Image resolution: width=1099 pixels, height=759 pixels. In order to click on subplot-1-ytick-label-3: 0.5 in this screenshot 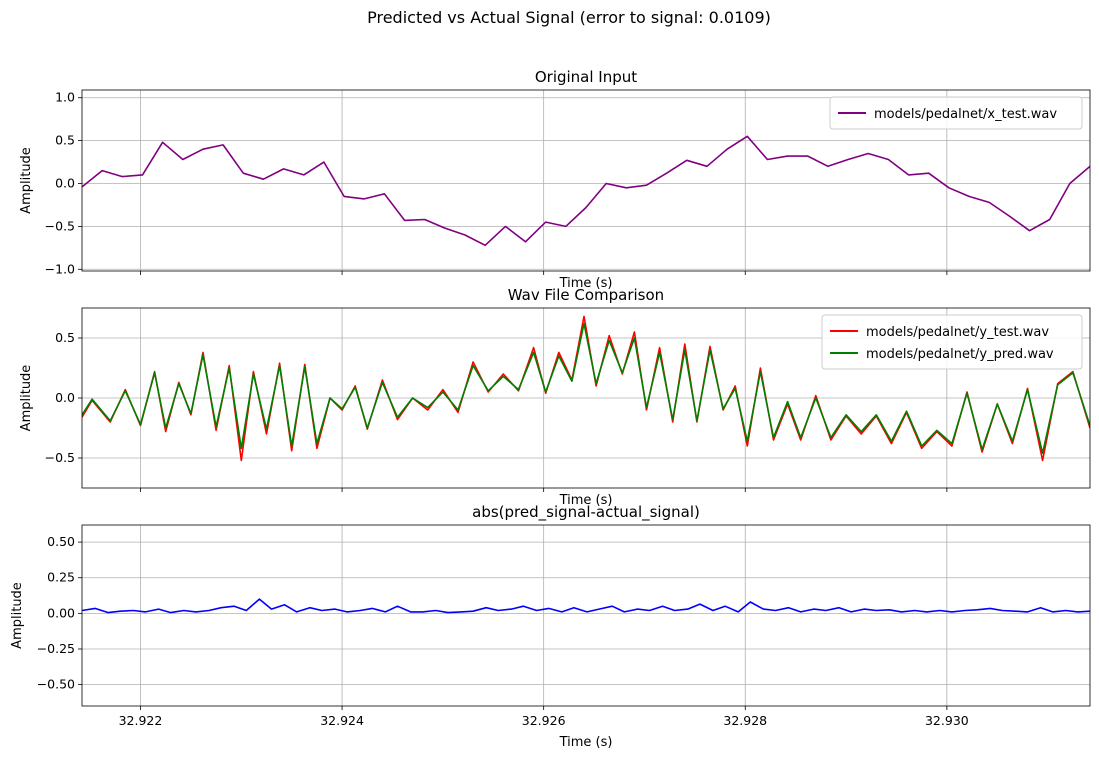, I will do `click(65, 140)`.